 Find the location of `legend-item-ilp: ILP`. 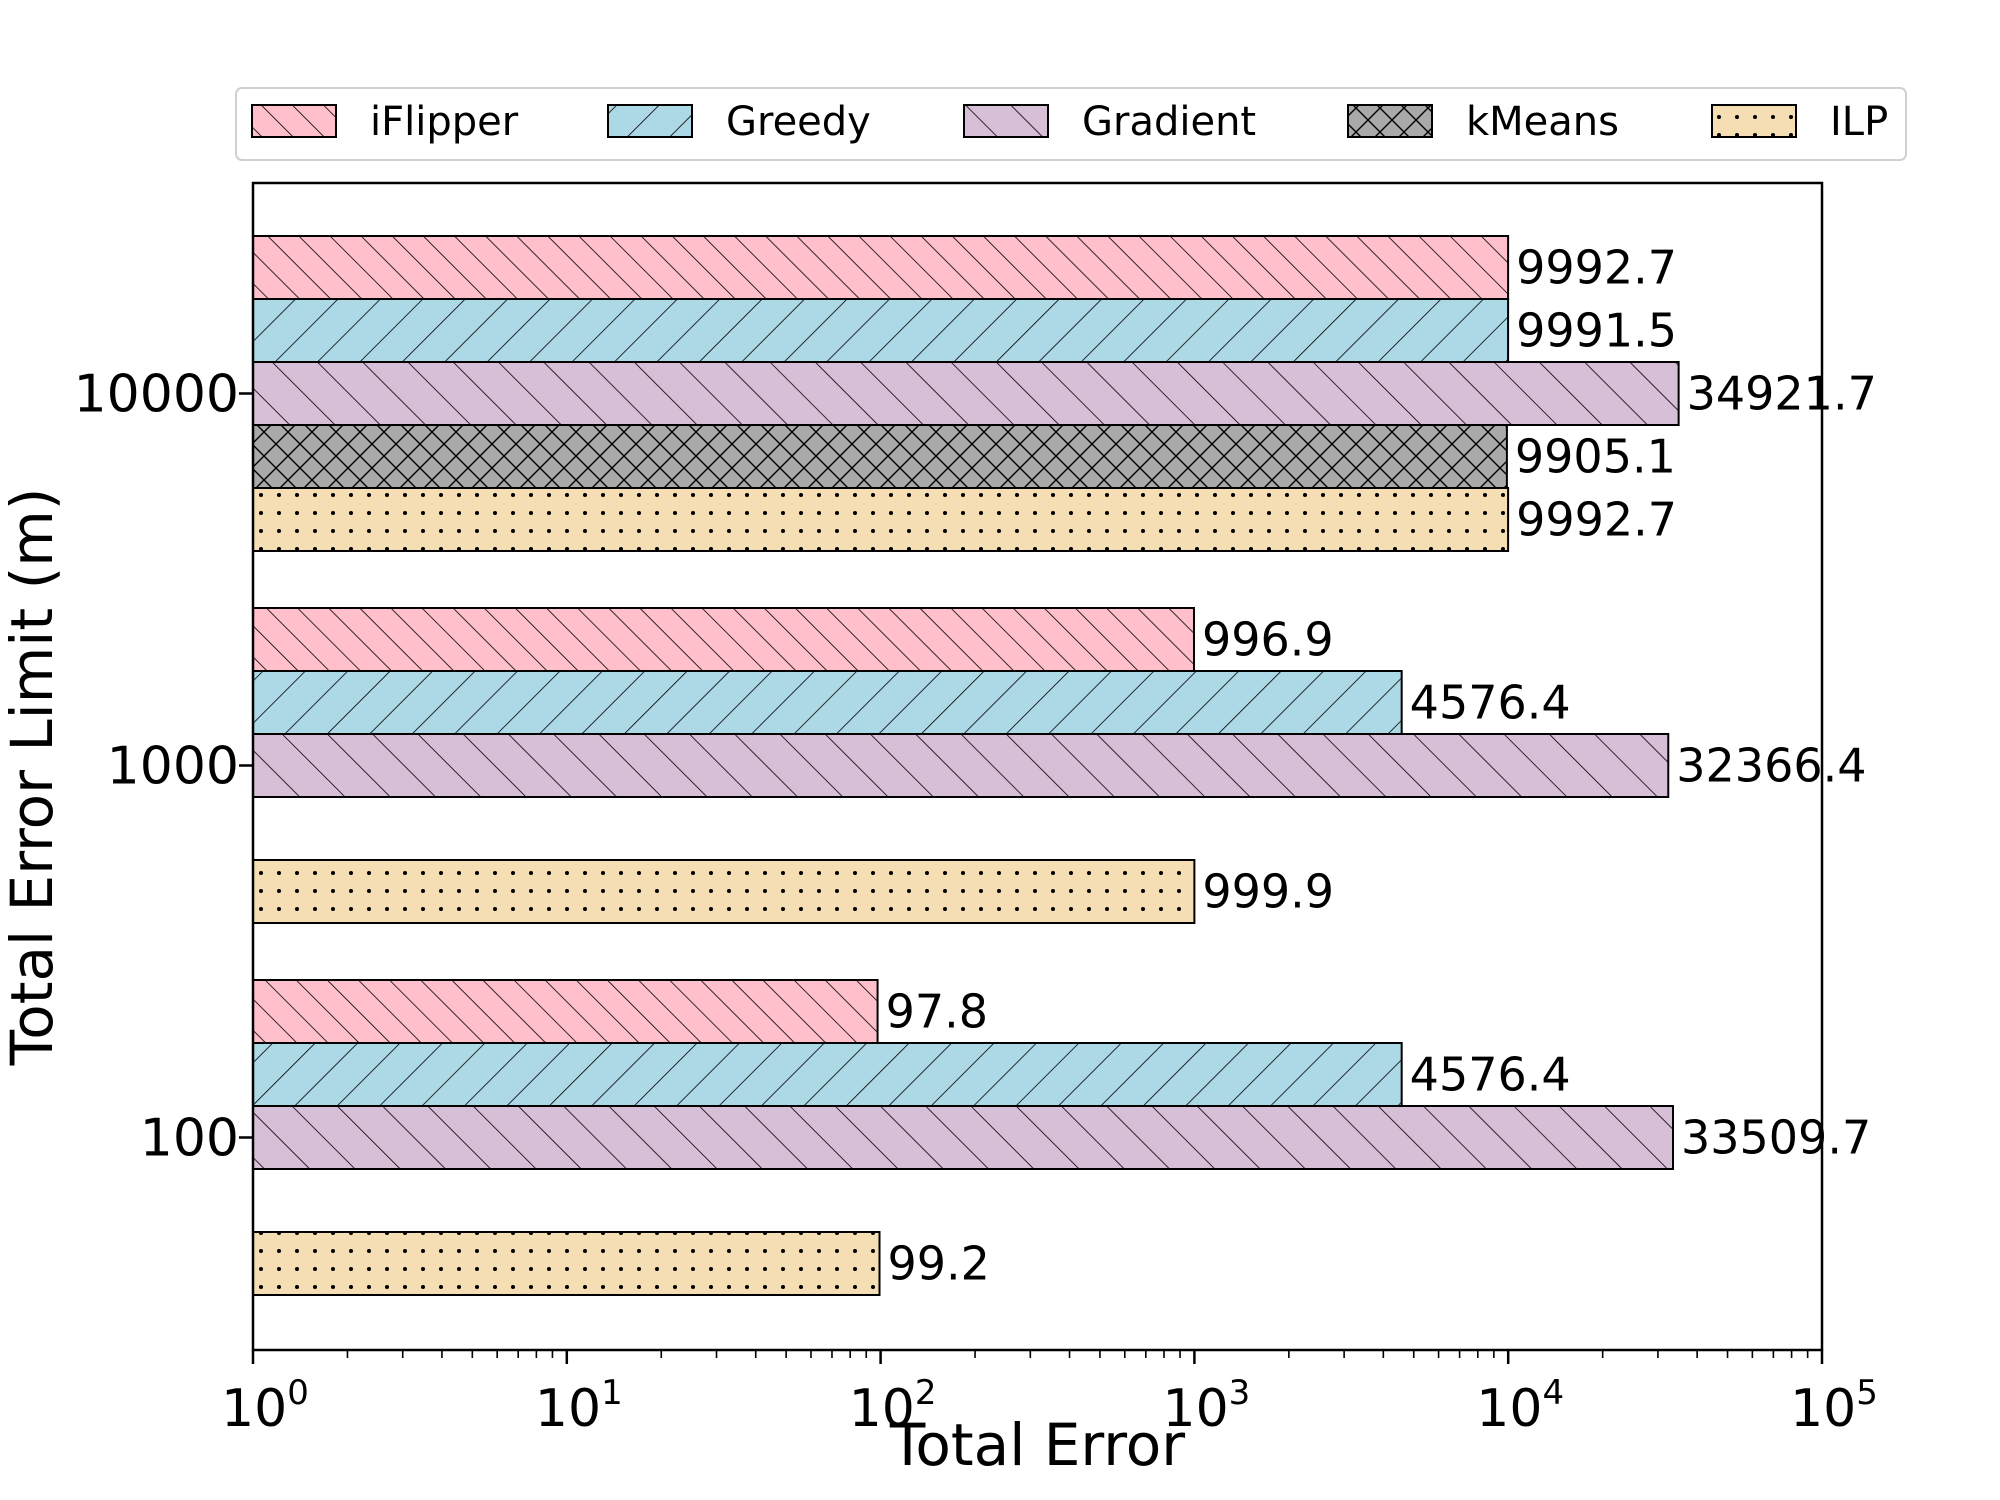

legend-item-ilp: ILP is located at coordinates (1799, 122).